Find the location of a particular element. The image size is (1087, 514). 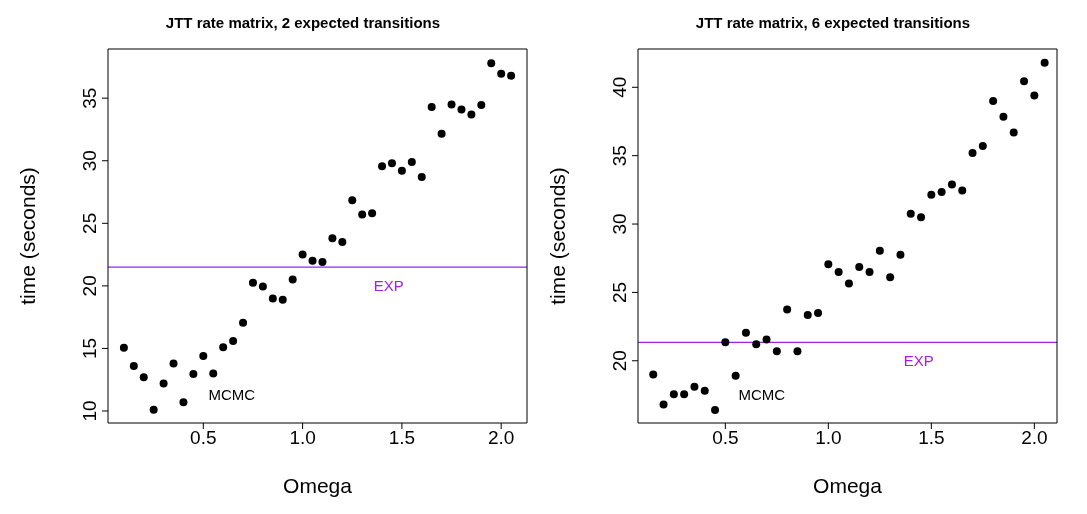

y-tick-label: 10 is located at coordinates (89, 411).